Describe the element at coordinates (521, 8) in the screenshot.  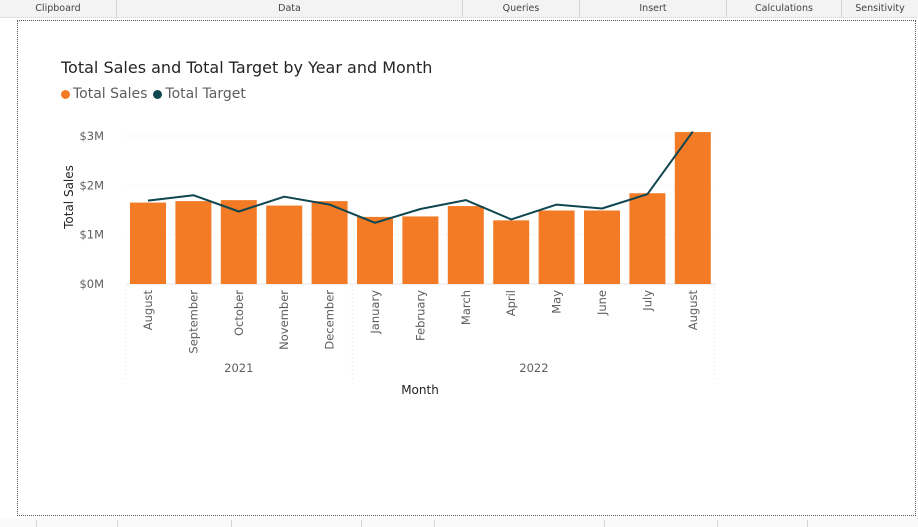
I see `ribbon-group-queries: Queries` at that location.